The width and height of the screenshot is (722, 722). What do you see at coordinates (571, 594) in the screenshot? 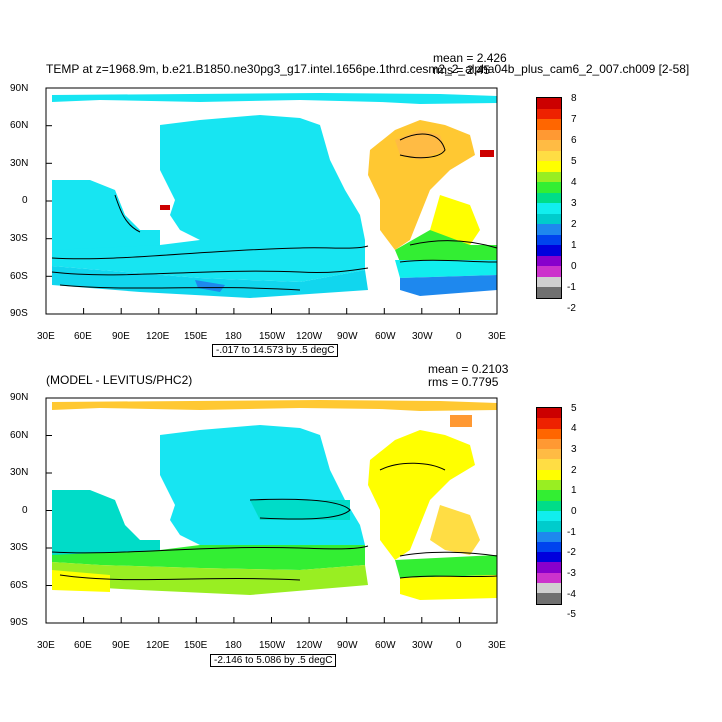
I see `colorbar-label: -4` at bounding box center [571, 594].